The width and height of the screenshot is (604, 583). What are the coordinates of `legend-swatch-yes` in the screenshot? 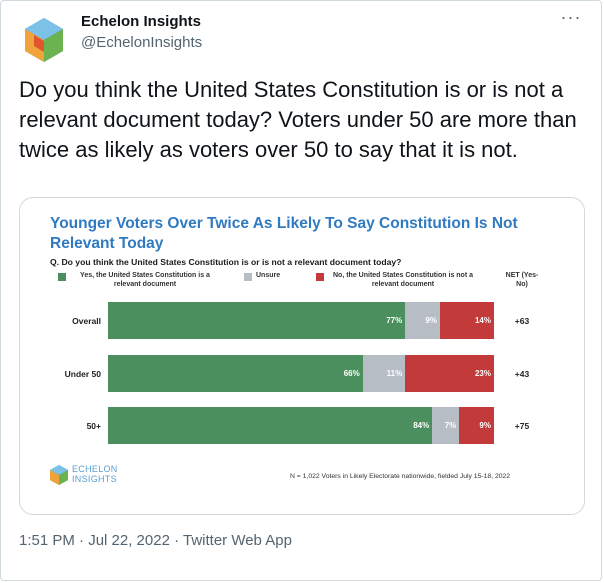 It's located at (62, 277).